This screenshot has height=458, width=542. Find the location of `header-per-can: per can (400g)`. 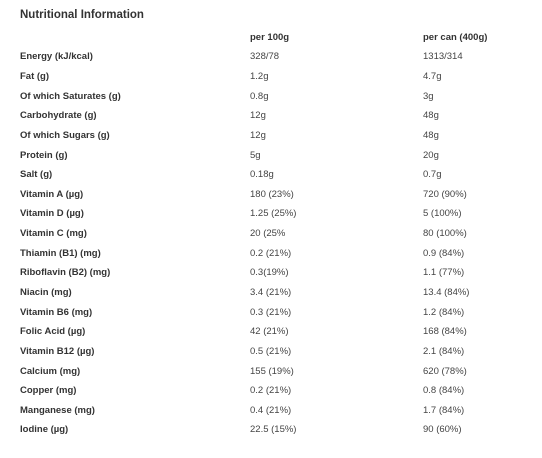

header-per-can: per can (400g) is located at coordinates (455, 37).